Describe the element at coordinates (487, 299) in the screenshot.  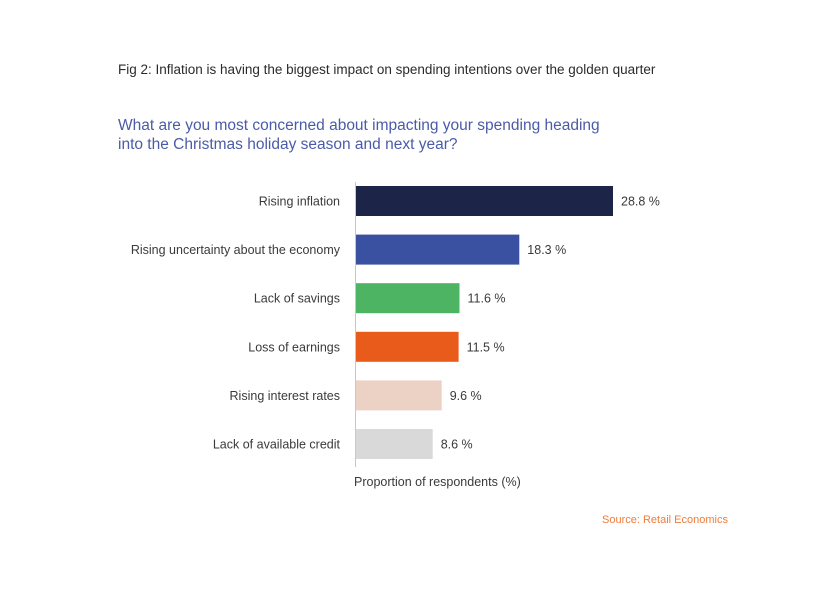
I see `data-label: 11.6 %` at that location.